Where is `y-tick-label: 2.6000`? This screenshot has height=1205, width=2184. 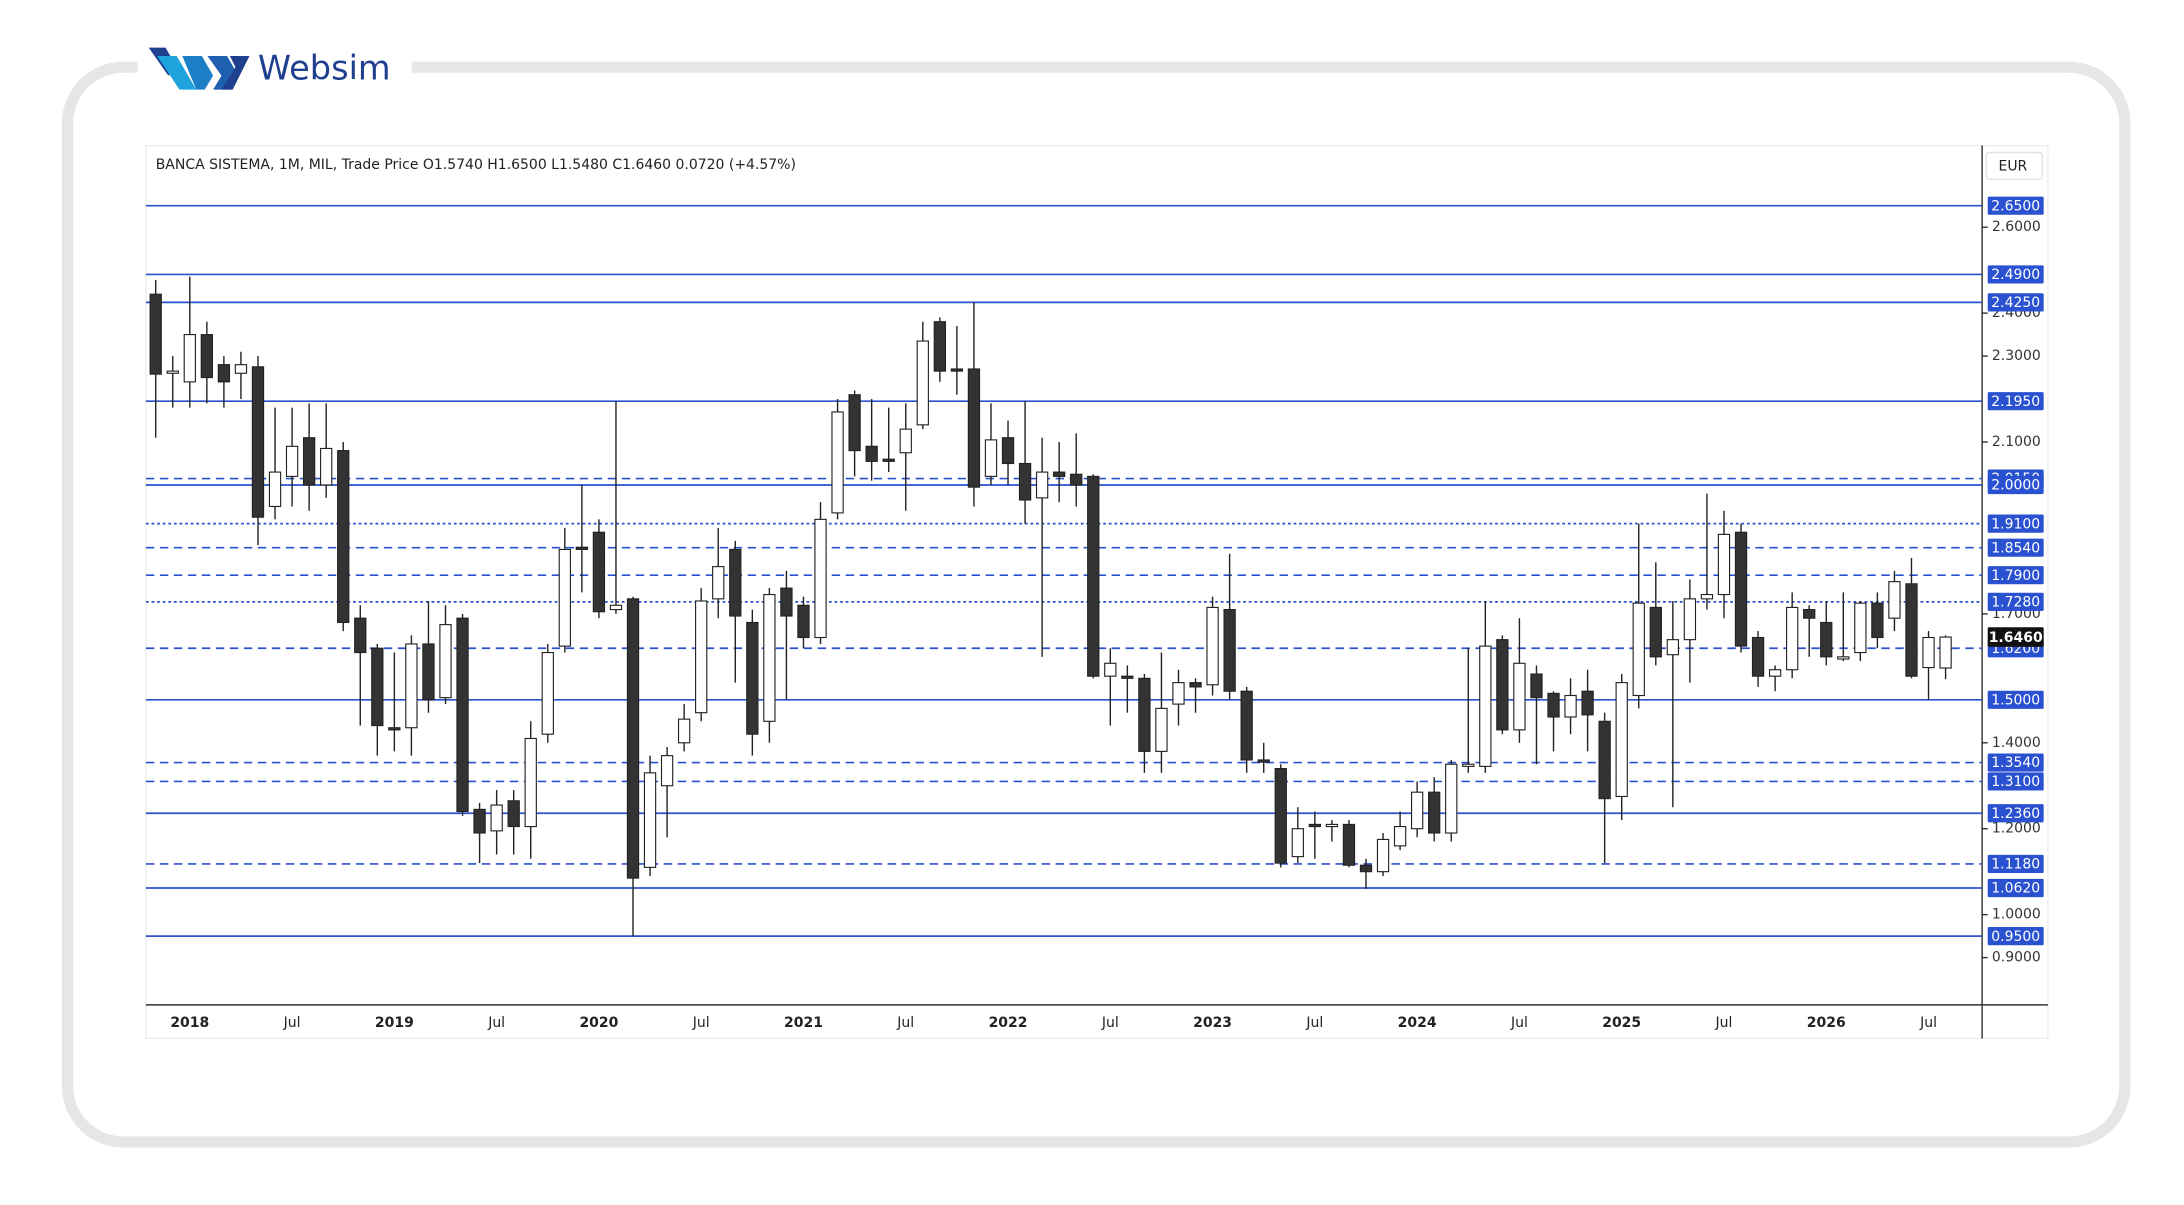 y-tick-label: 2.6000 is located at coordinates (2016, 227).